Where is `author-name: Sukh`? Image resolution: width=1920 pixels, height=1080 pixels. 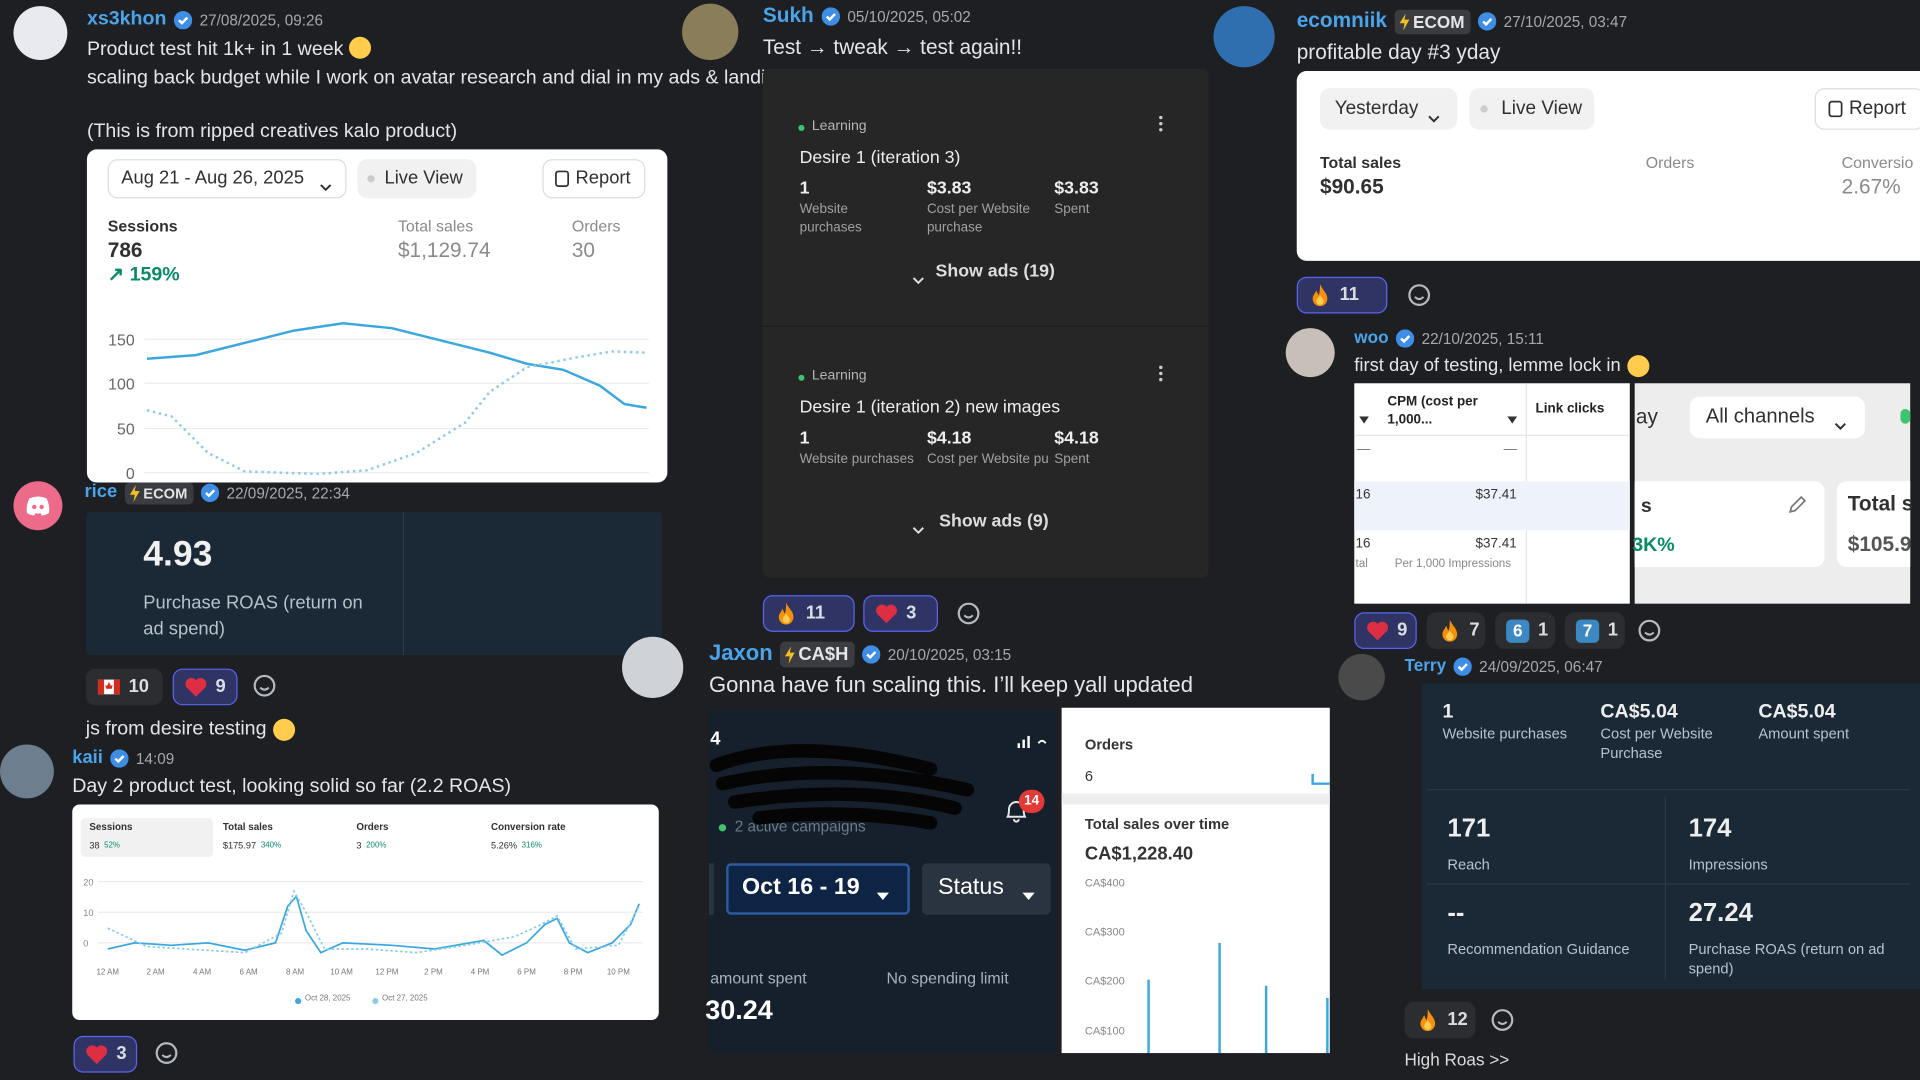 author-name: Sukh is located at coordinates (788, 15).